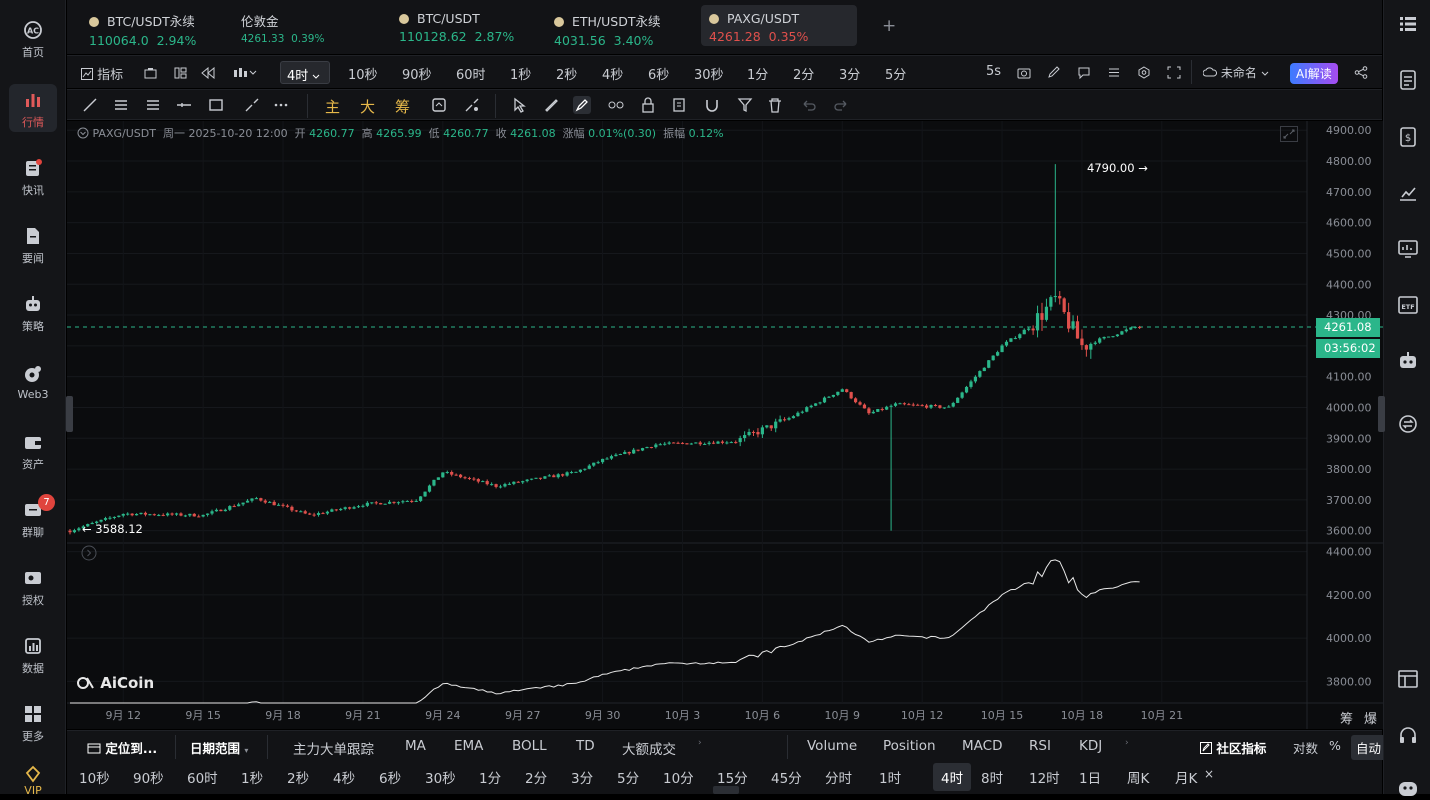 This screenshot has width=1430, height=800. What do you see at coordinates (403, 107) in the screenshot?
I see `chips-button: 筹` at bounding box center [403, 107].